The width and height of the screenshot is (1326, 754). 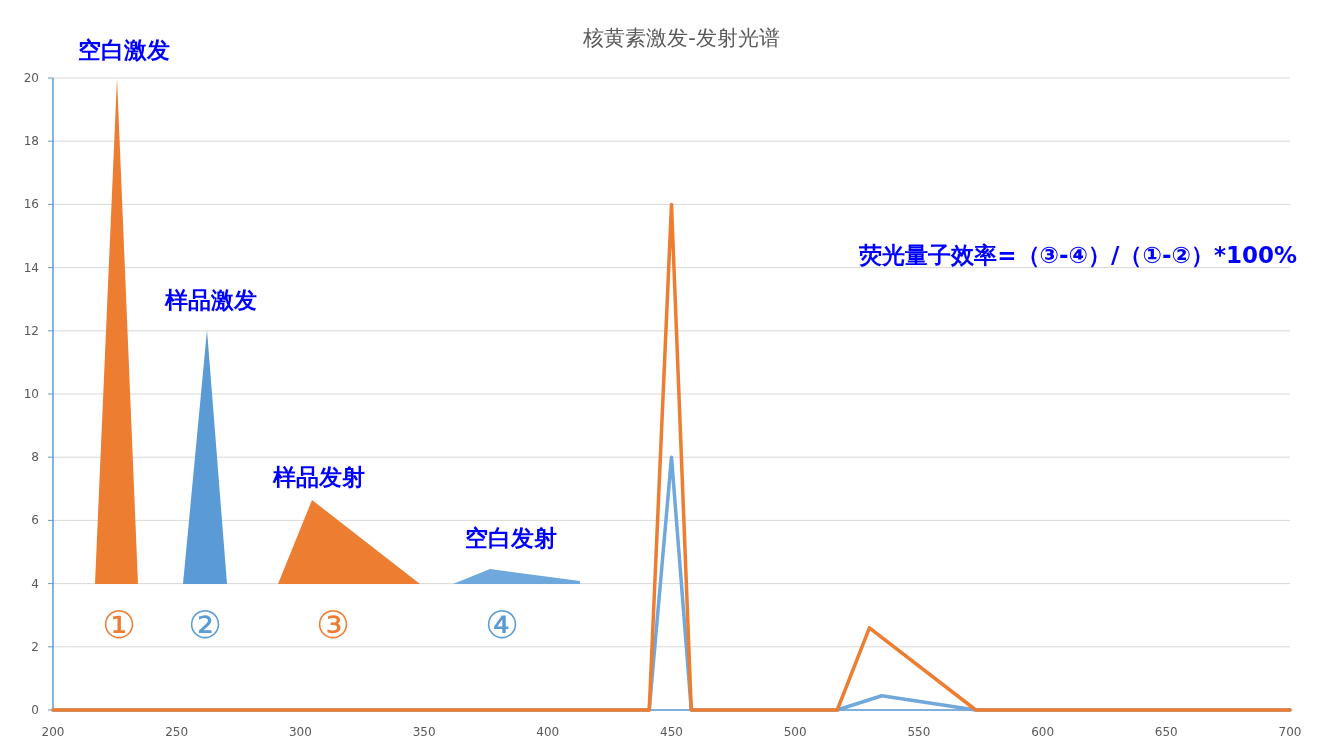 What do you see at coordinates (318, 477) in the screenshot?
I see `annotation: 样品发射` at bounding box center [318, 477].